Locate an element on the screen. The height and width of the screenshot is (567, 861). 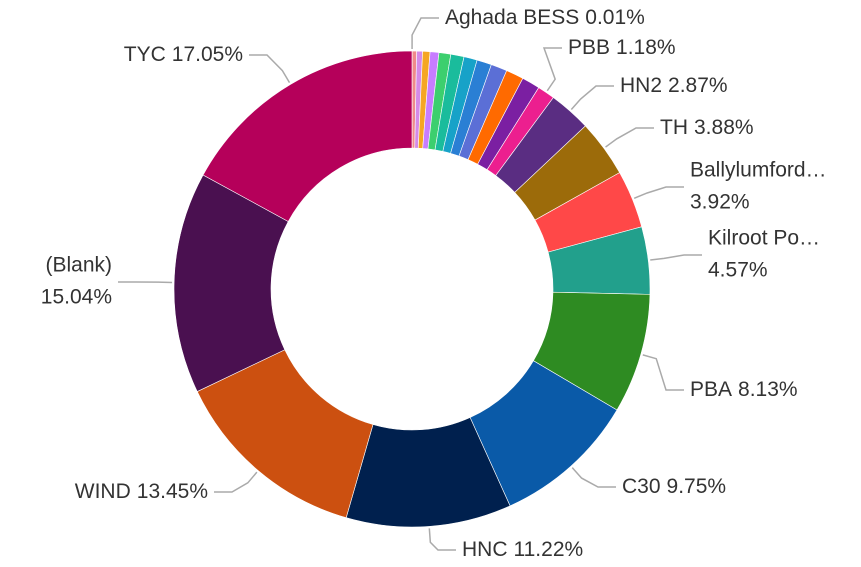
slice-value-label: 8.13% is located at coordinates (768, 389).